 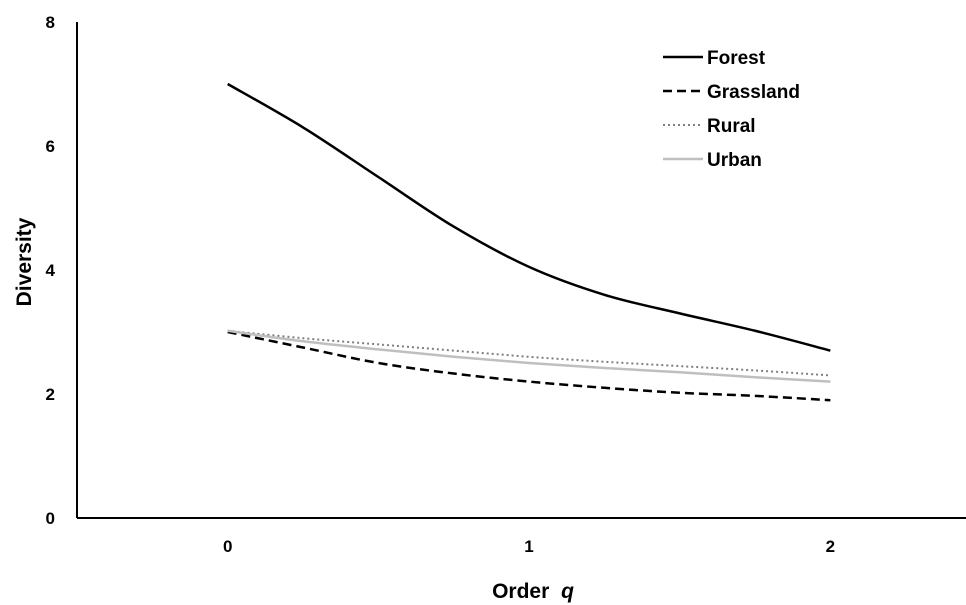 What do you see at coordinates (227, 546) in the screenshot?
I see `x-tick-label: 0` at bounding box center [227, 546].